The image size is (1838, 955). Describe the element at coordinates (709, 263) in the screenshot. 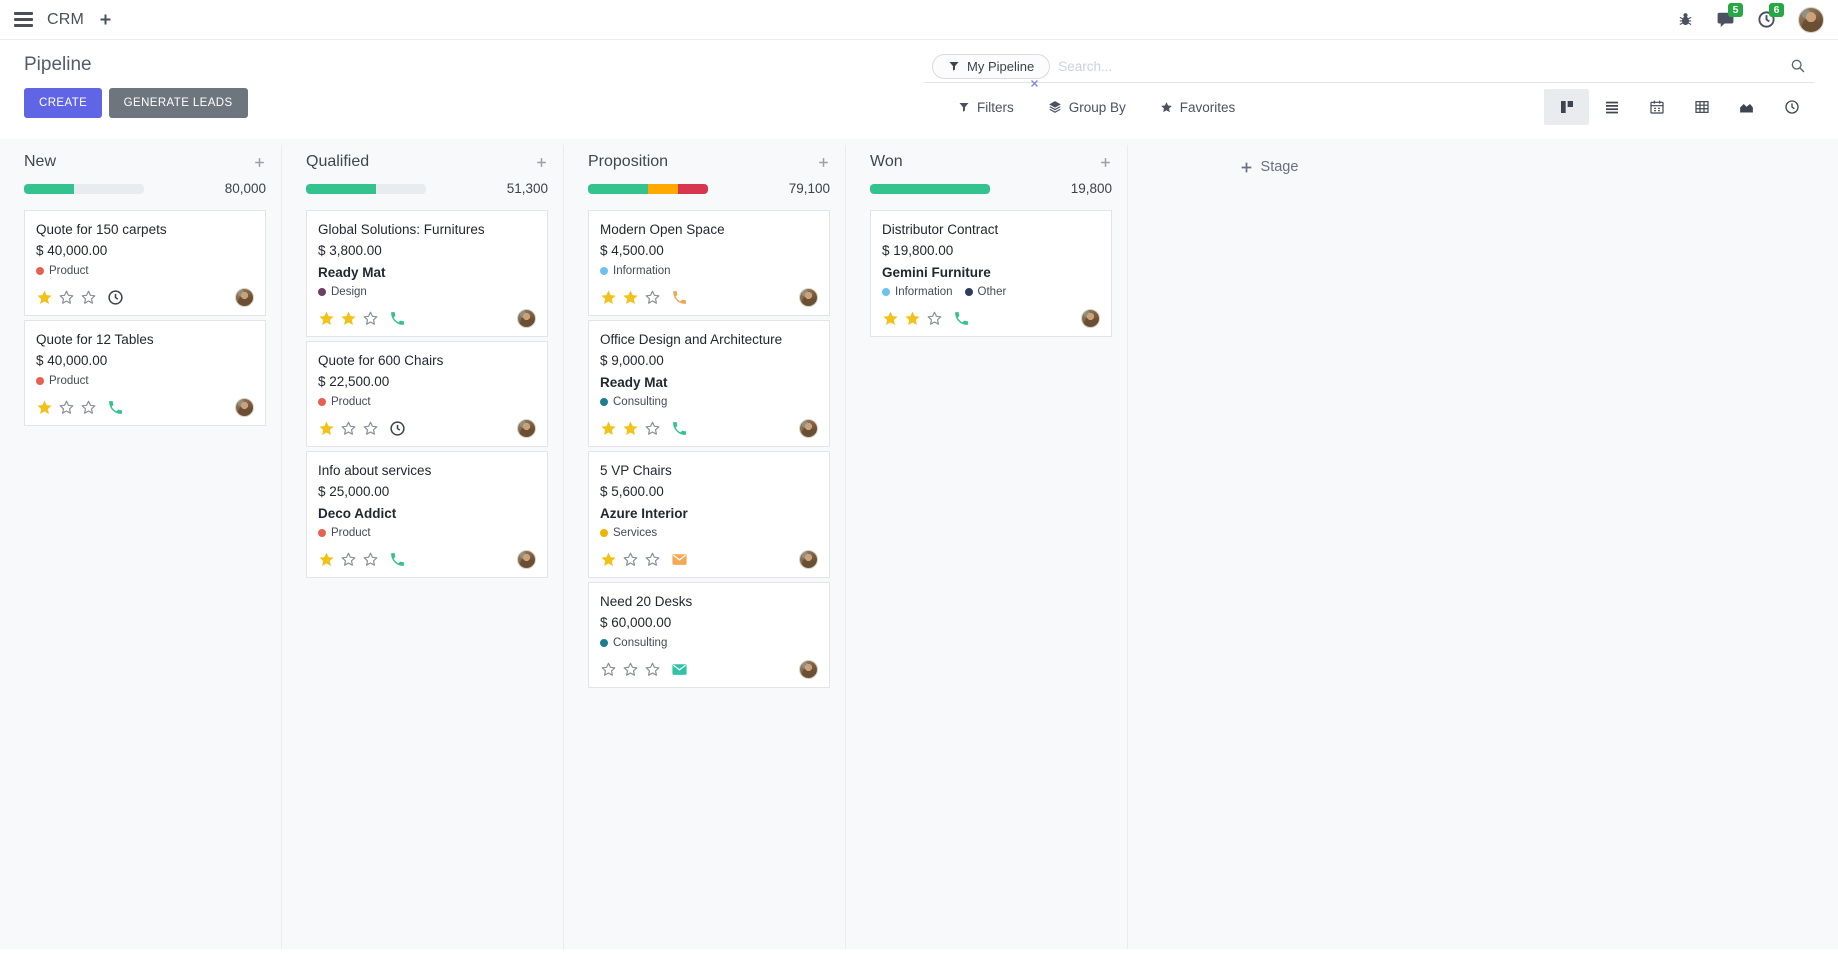

I see `kanban-card: Modern Open Space $ 4,500.00 Information` at that location.